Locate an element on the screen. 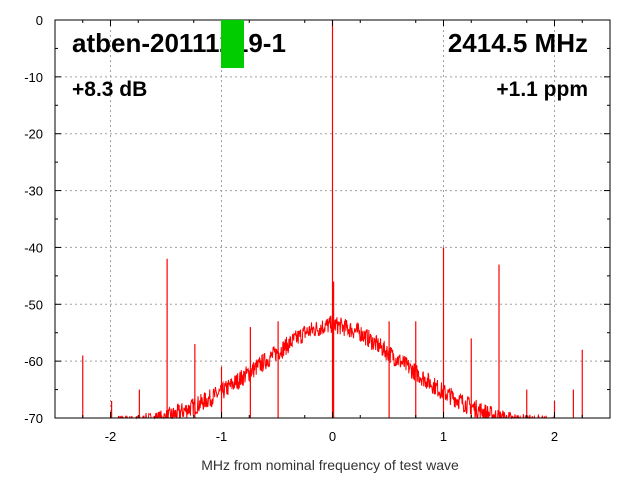  x-axis-title: MHz from nominal frequency of test wave is located at coordinates (330, 465).